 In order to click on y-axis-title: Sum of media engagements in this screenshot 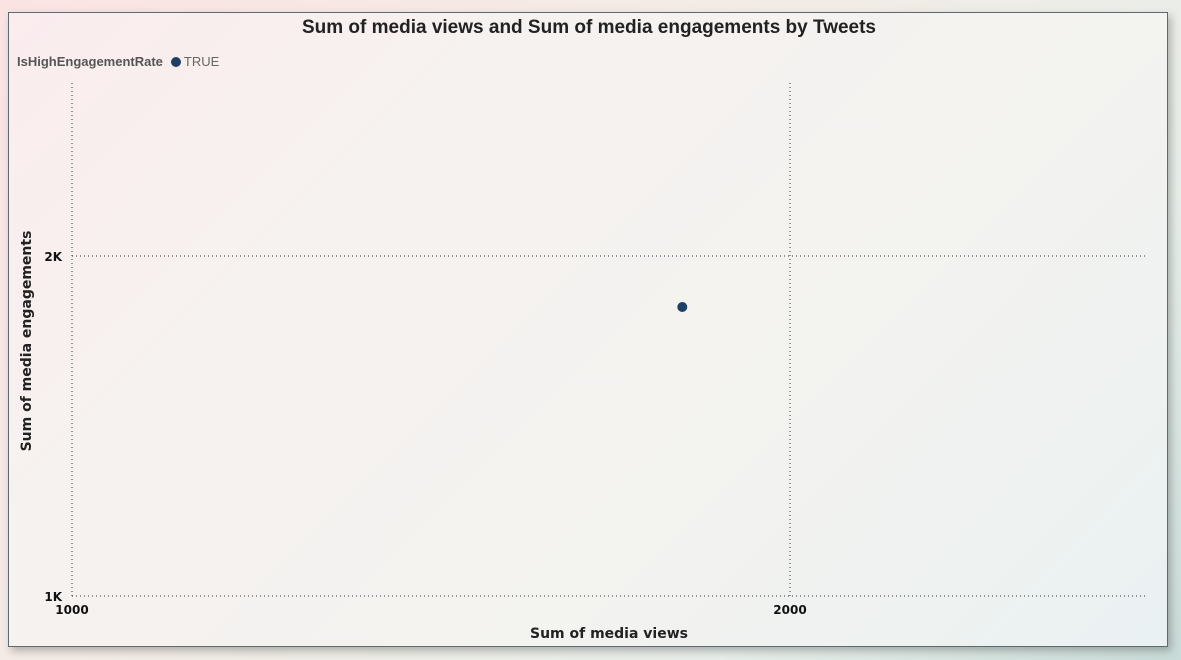, I will do `click(27, 341)`.